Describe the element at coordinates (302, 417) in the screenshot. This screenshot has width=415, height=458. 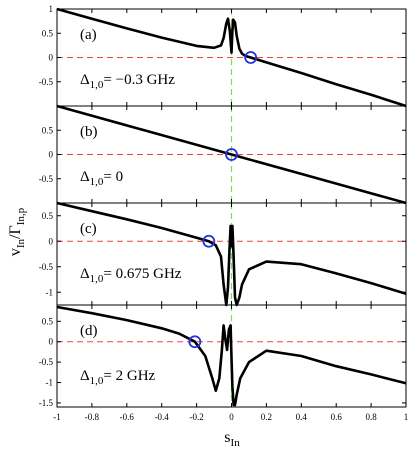
I see `x-tick-label: 0.4` at that location.